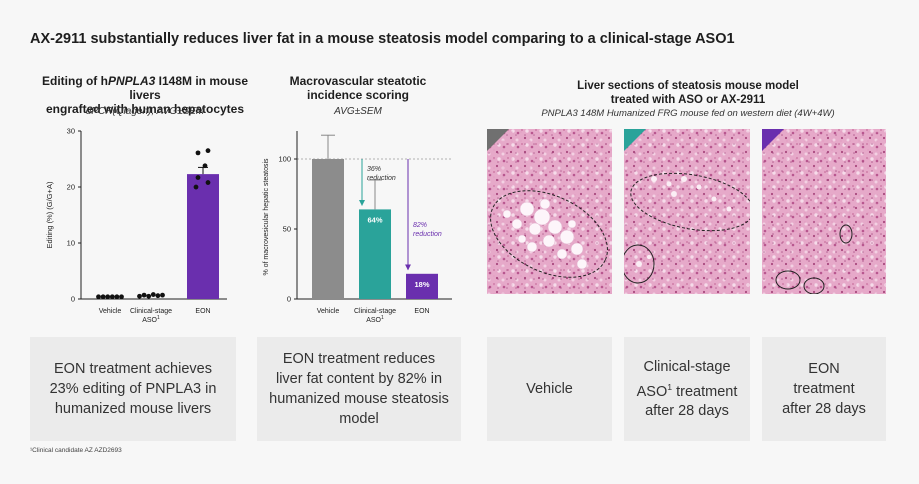 This screenshot has width=919, height=484. I want to click on caption-text: Vehicle, so click(549, 389).